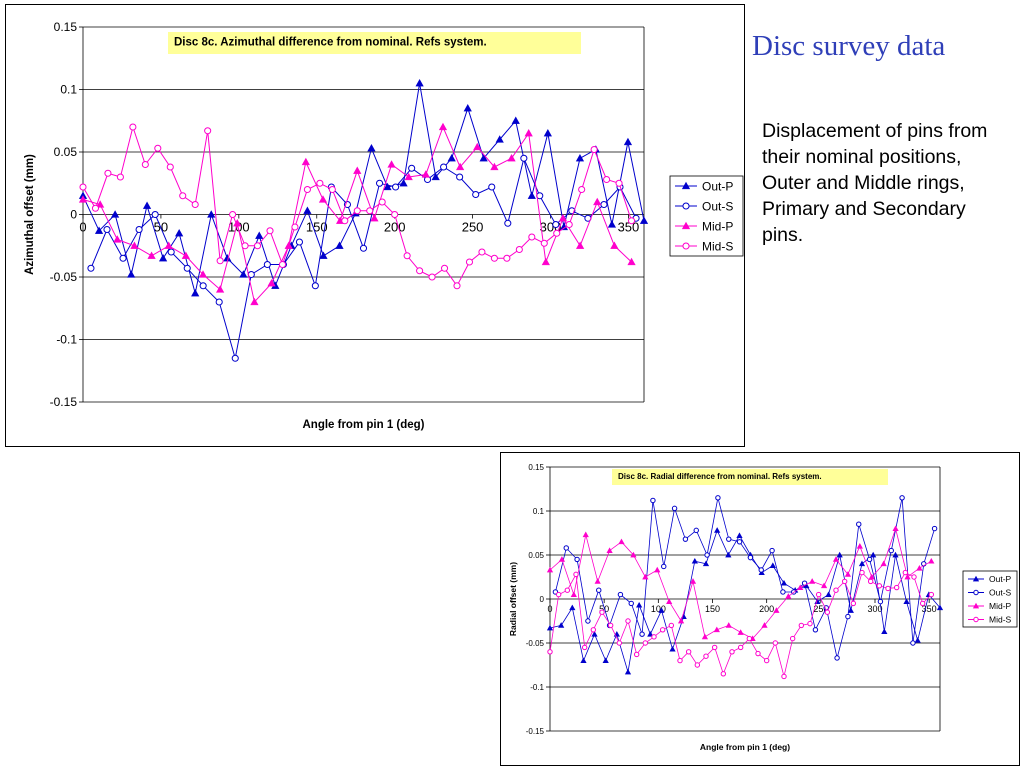 The image size is (1024, 768). I want to click on y-tick-label: 0.05, so click(66, 152).